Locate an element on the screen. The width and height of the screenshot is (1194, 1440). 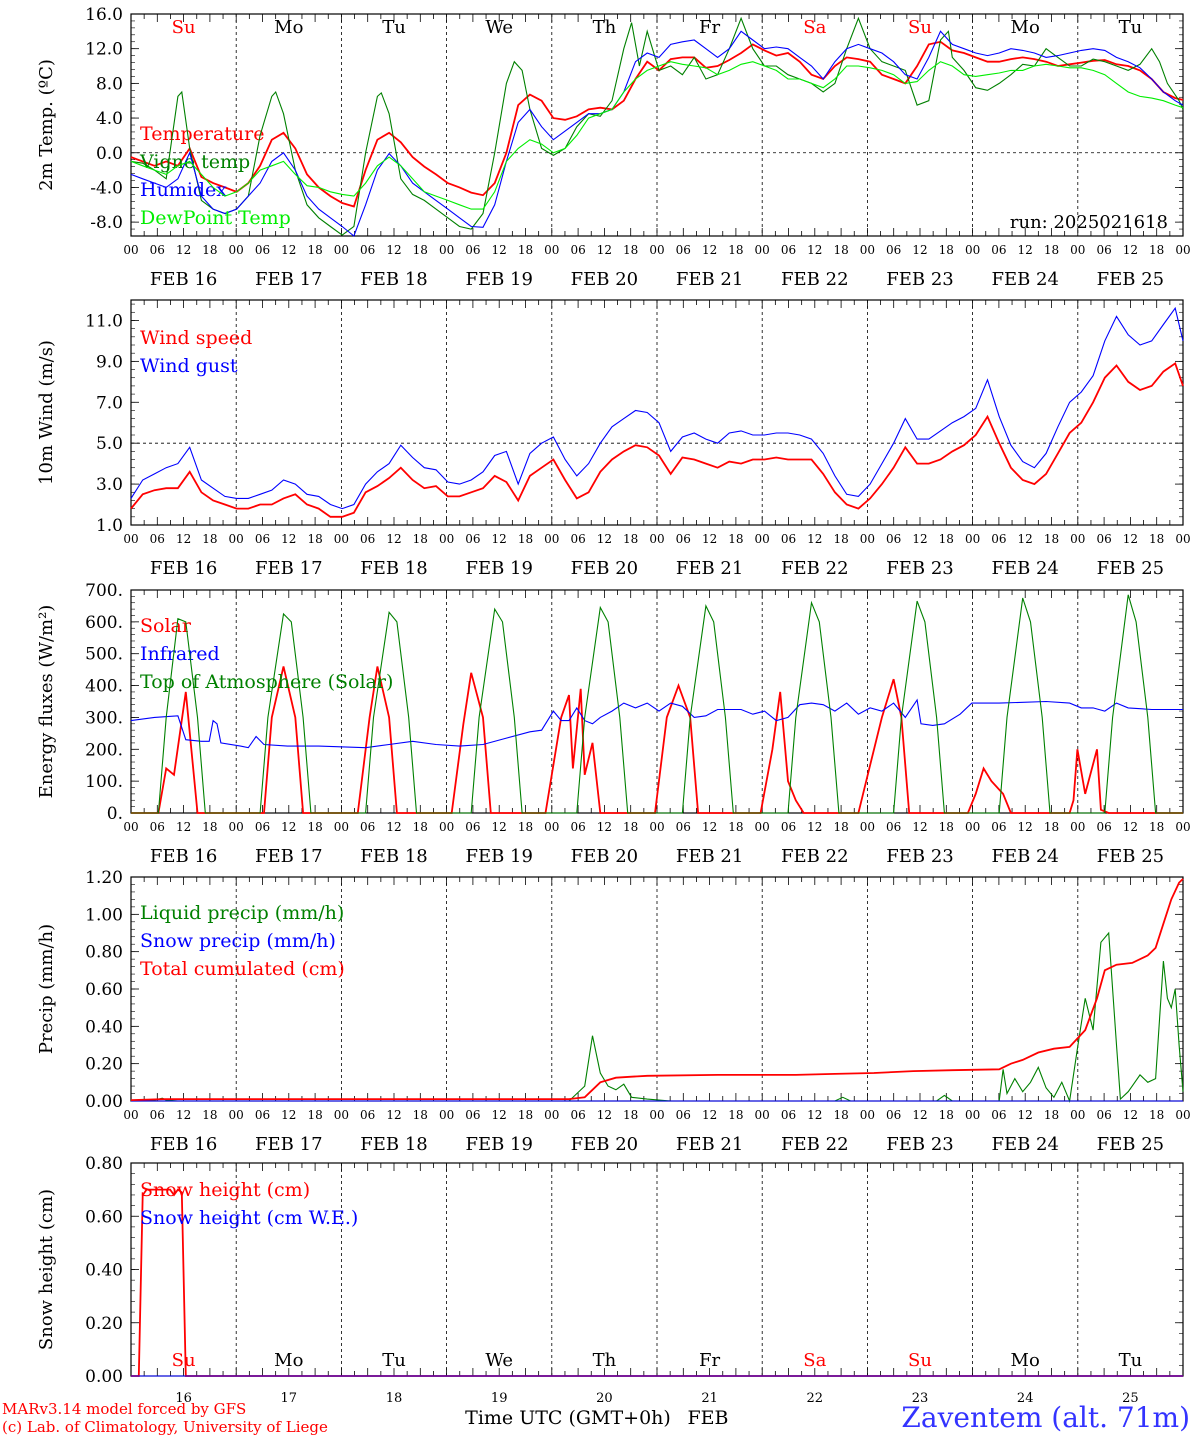
y-tick-label: 1.20 is located at coordinates (104, 878).